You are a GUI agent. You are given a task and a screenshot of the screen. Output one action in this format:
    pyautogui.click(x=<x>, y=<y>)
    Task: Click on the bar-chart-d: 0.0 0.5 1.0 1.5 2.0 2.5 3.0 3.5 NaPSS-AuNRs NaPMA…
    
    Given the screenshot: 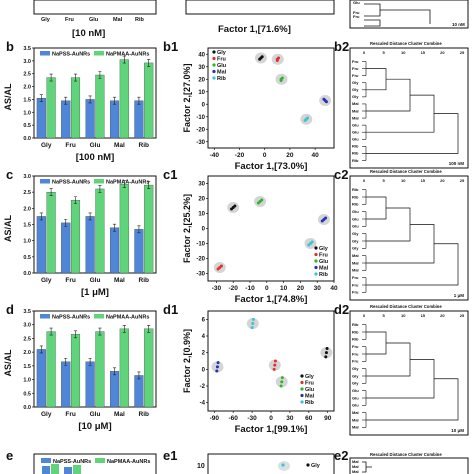 What is the action you would take?
    pyautogui.click(x=80, y=370)
    